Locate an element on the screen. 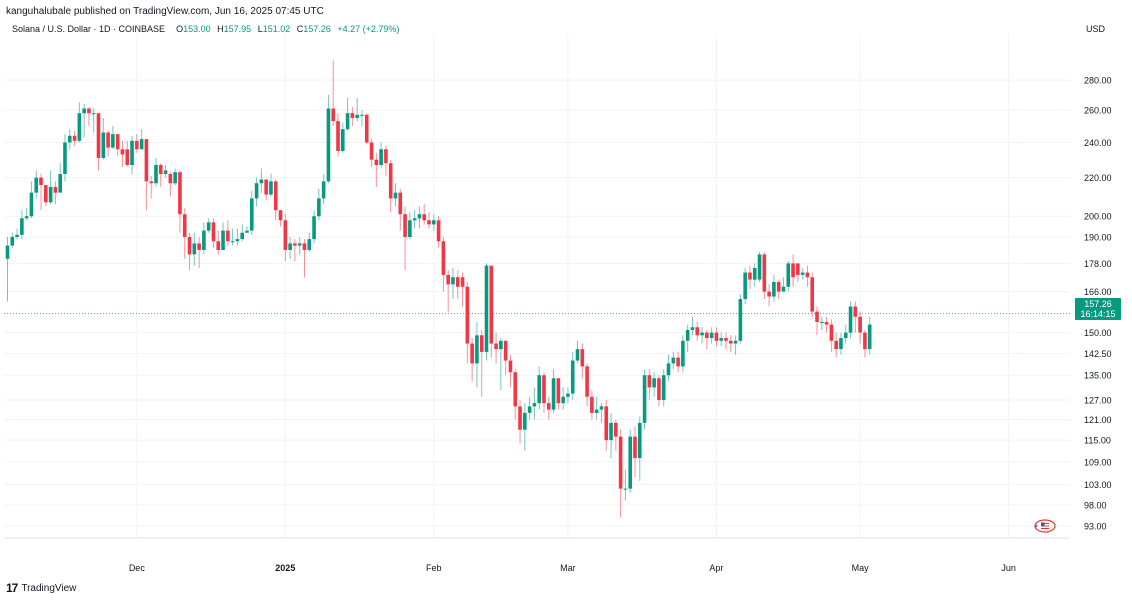 This screenshot has height=600, width=1132. y-tick-label: 280.00 is located at coordinates (1098, 81).